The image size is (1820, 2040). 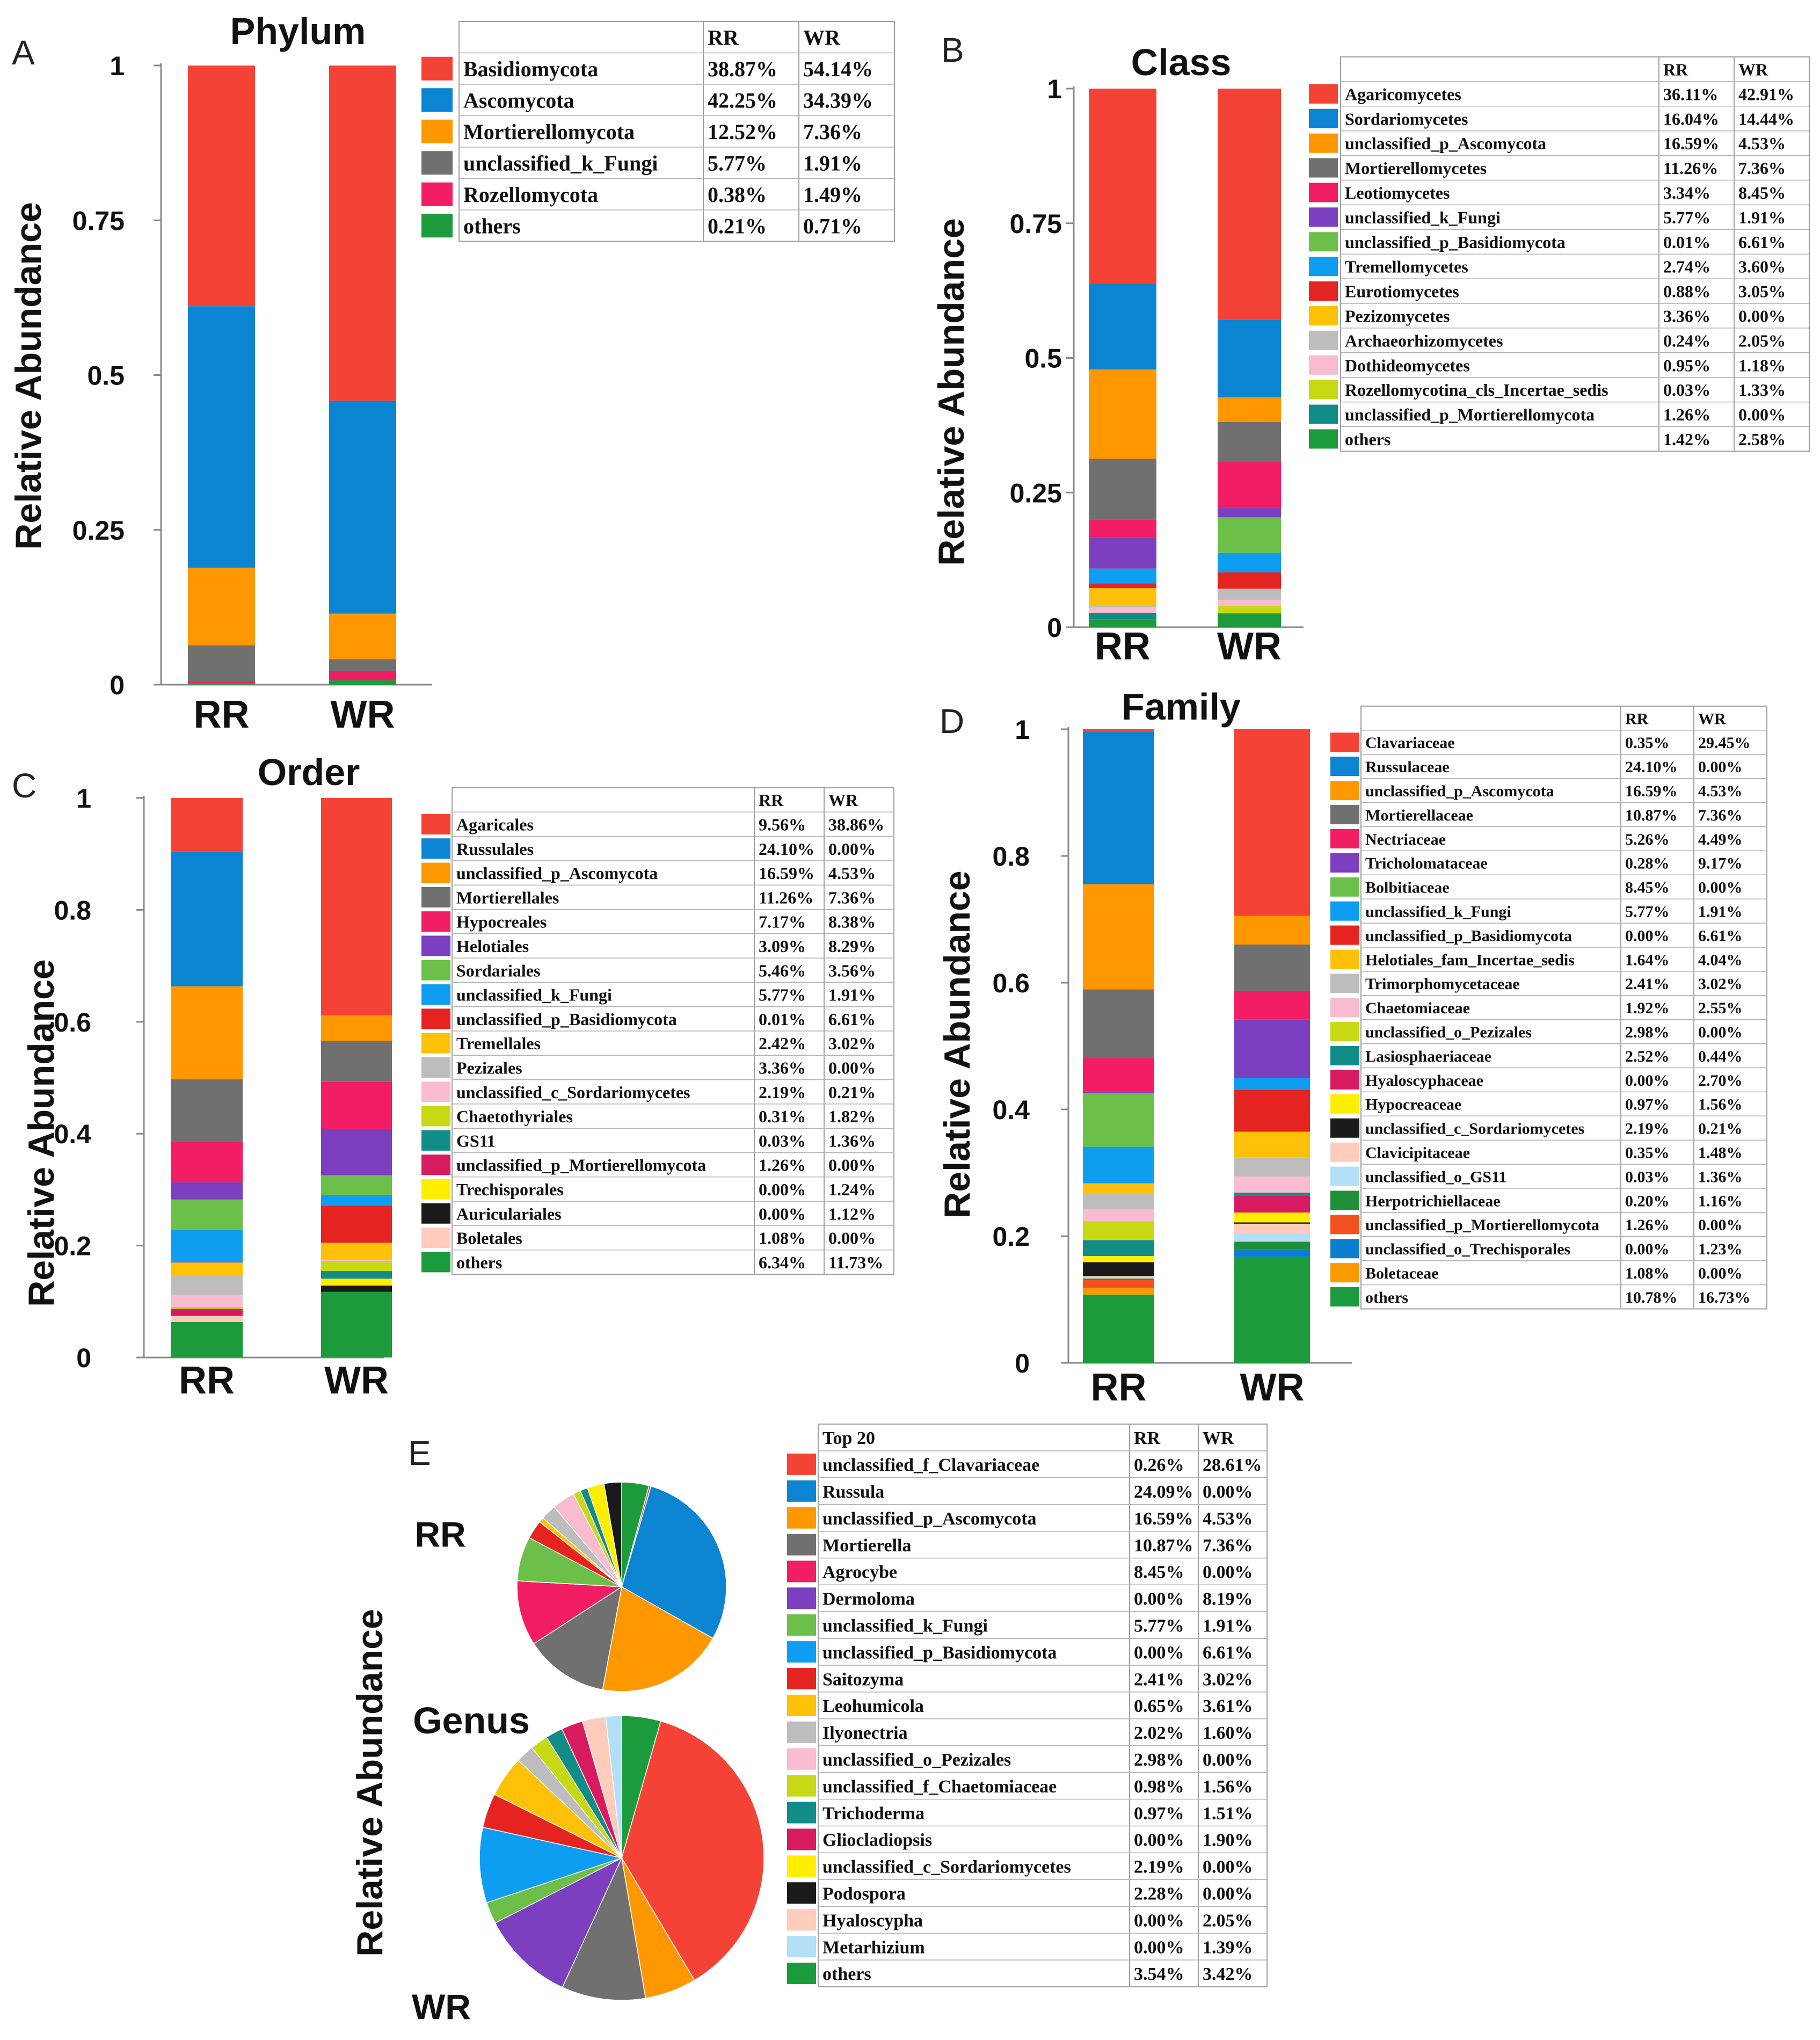 I want to click on bar-segment-wr-rozellomycotina-cls-incertae-sedis, so click(x=1250, y=610).